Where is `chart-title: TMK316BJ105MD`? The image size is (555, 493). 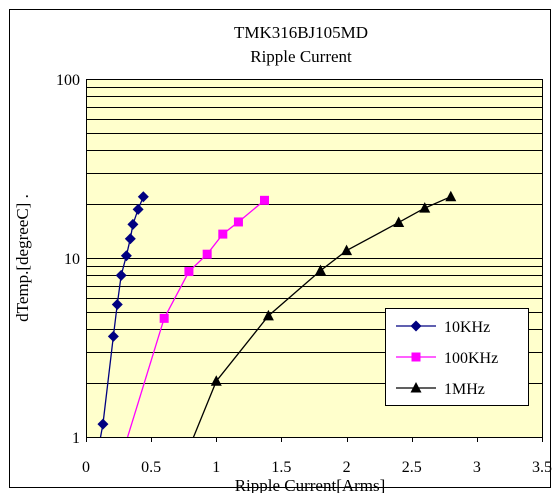
chart-title: TMK316BJ105MD is located at coordinates (301, 32).